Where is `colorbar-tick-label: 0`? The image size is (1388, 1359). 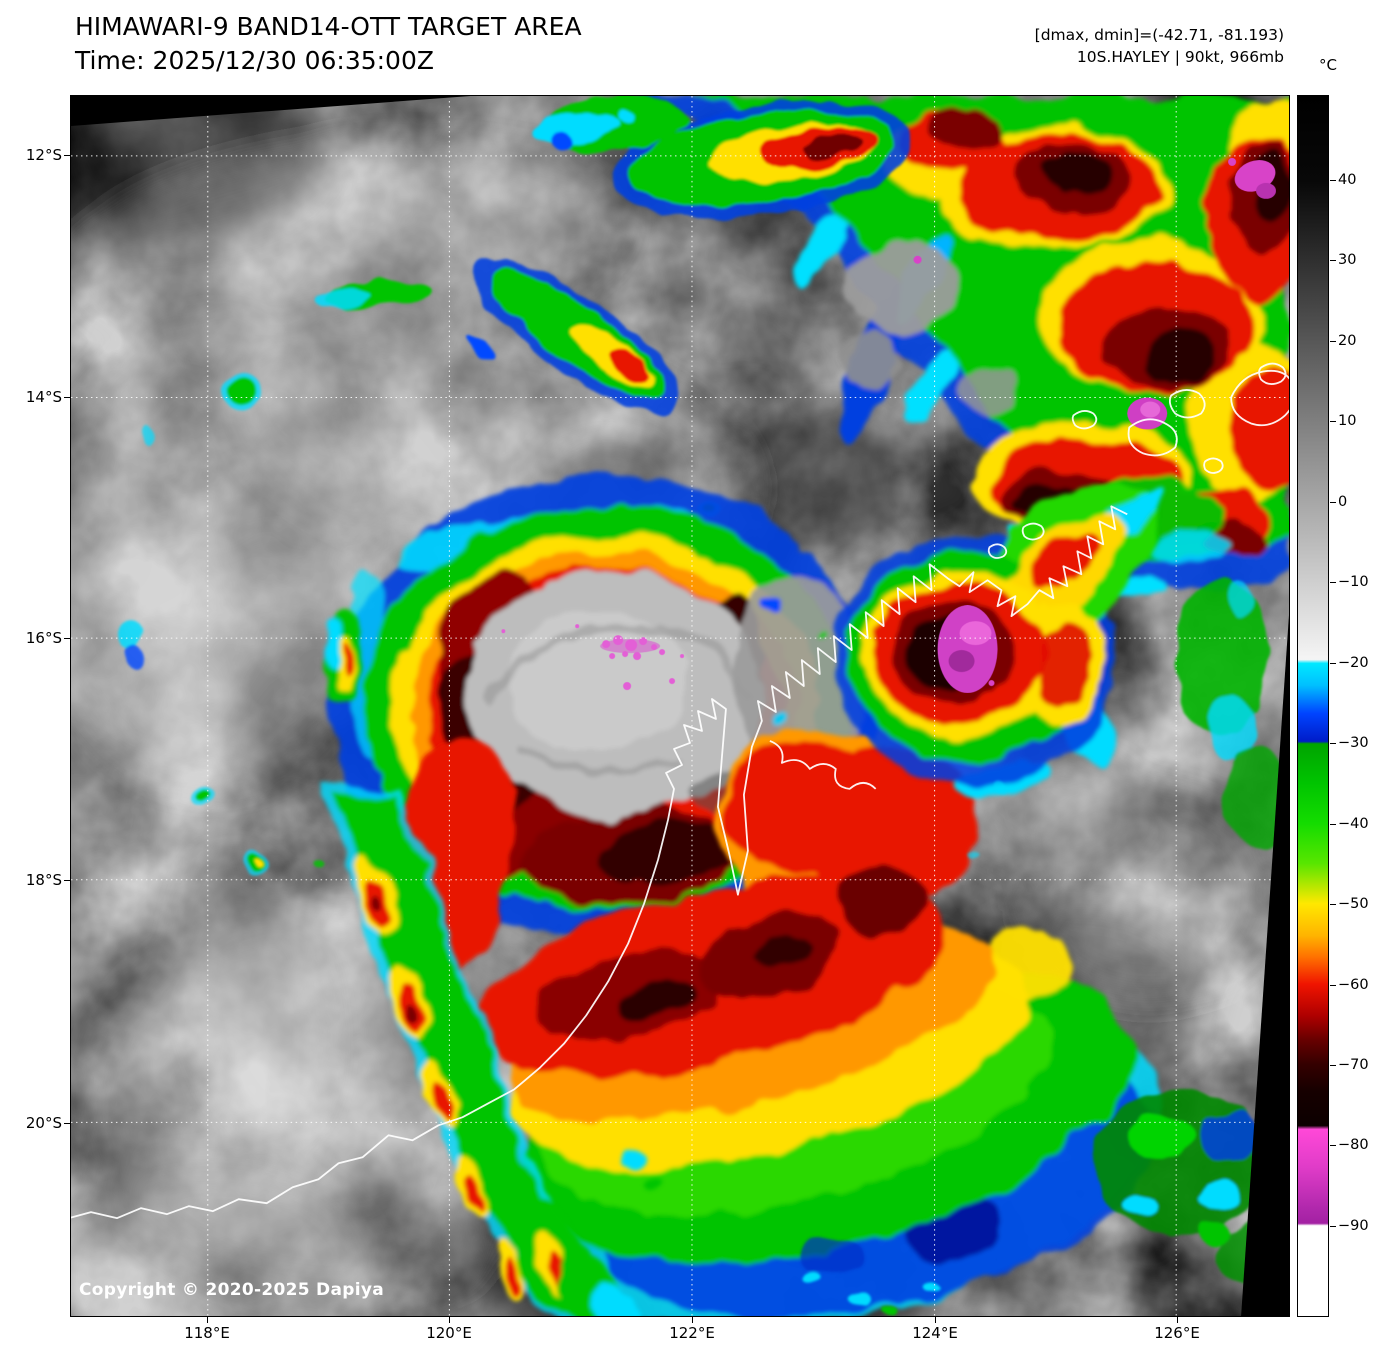
colorbar-tick-label: 0 is located at coordinates (1338, 502).